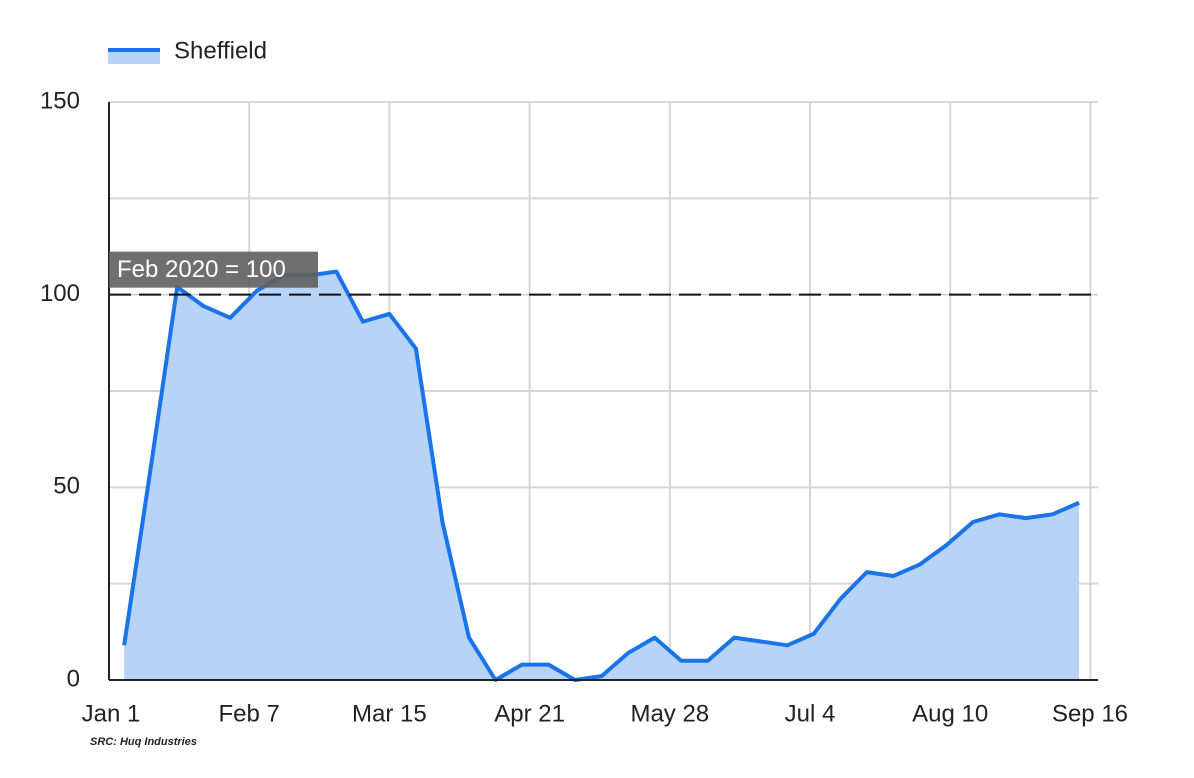 This screenshot has width=1194, height=778. Describe the element at coordinates (60, 100) in the screenshot. I see `y-tick-label: 150` at that location.